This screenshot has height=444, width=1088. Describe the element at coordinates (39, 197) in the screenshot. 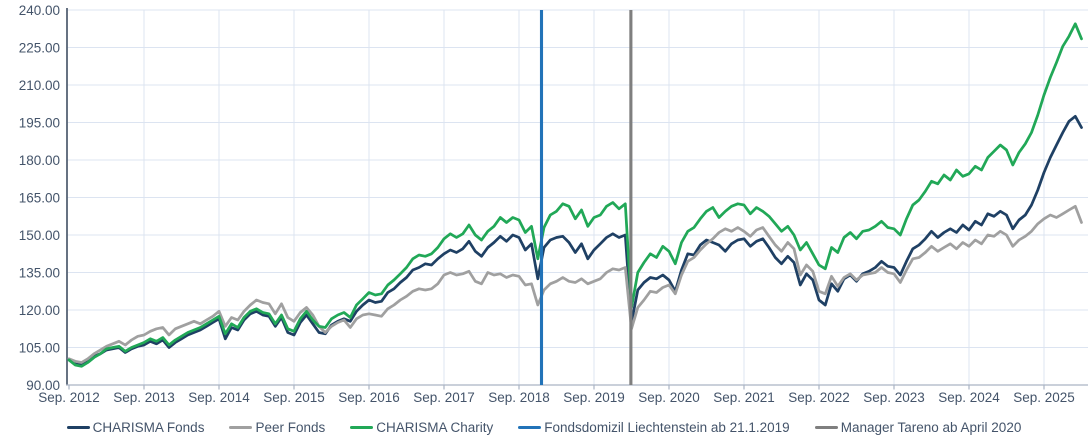

I see `y-axis-label: 165.00` at that location.